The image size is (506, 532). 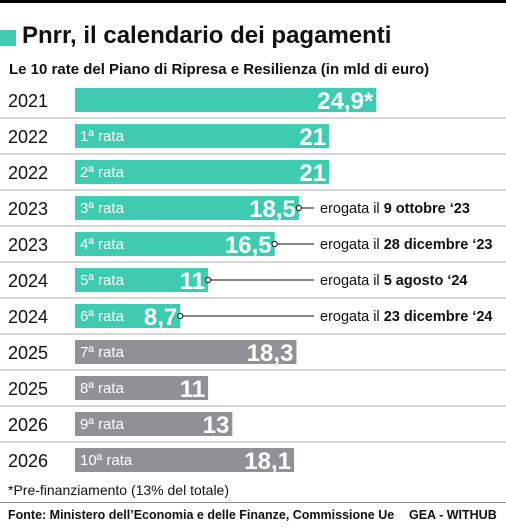 What do you see at coordinates (453, 515) in the screenshot?
I see `credit-logo-text: GEA - WITHUB` at bounding box center [453, 515].